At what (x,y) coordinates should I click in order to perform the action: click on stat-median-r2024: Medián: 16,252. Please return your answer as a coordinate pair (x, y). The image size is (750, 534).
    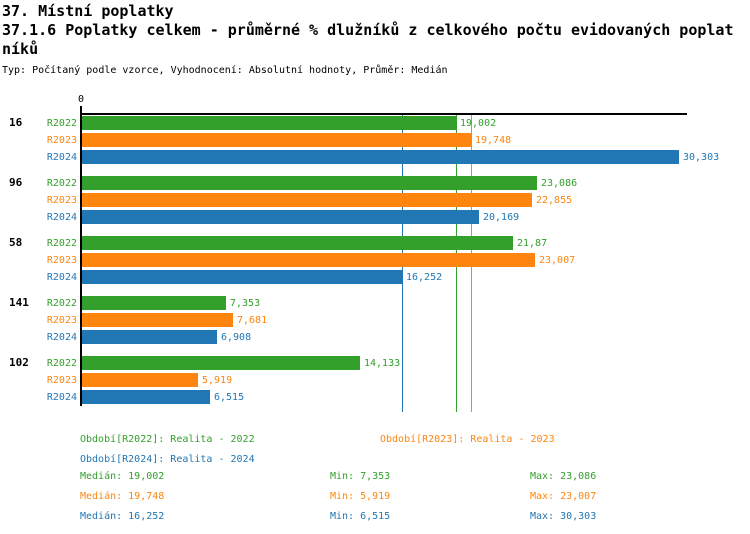
    Looking at the image, I should click on (122, 516).